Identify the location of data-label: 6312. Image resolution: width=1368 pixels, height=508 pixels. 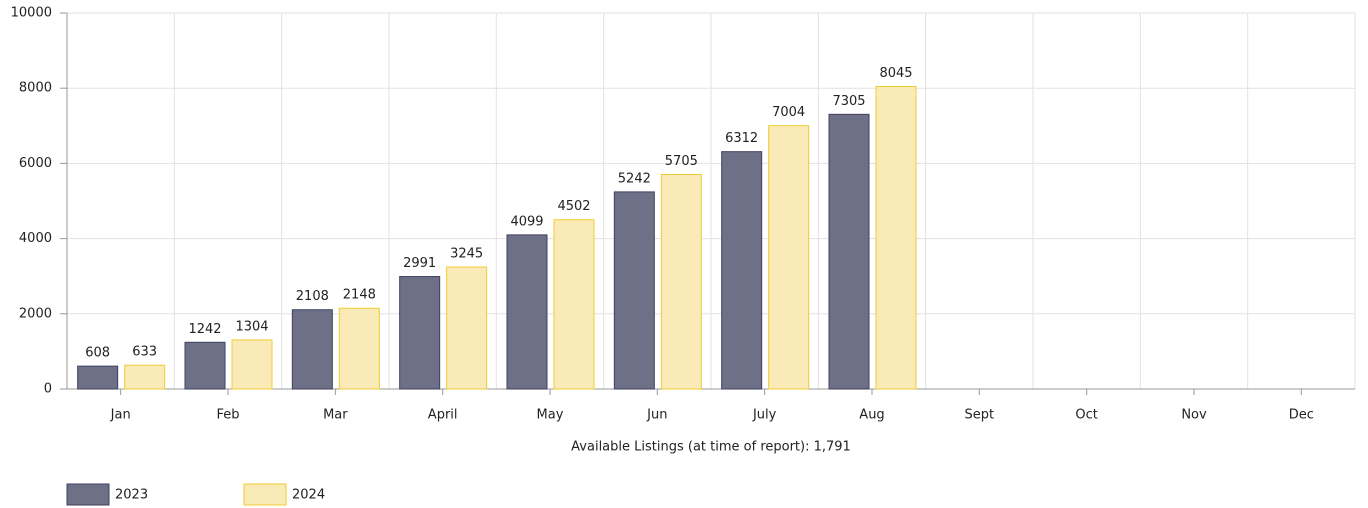
(741, 138).